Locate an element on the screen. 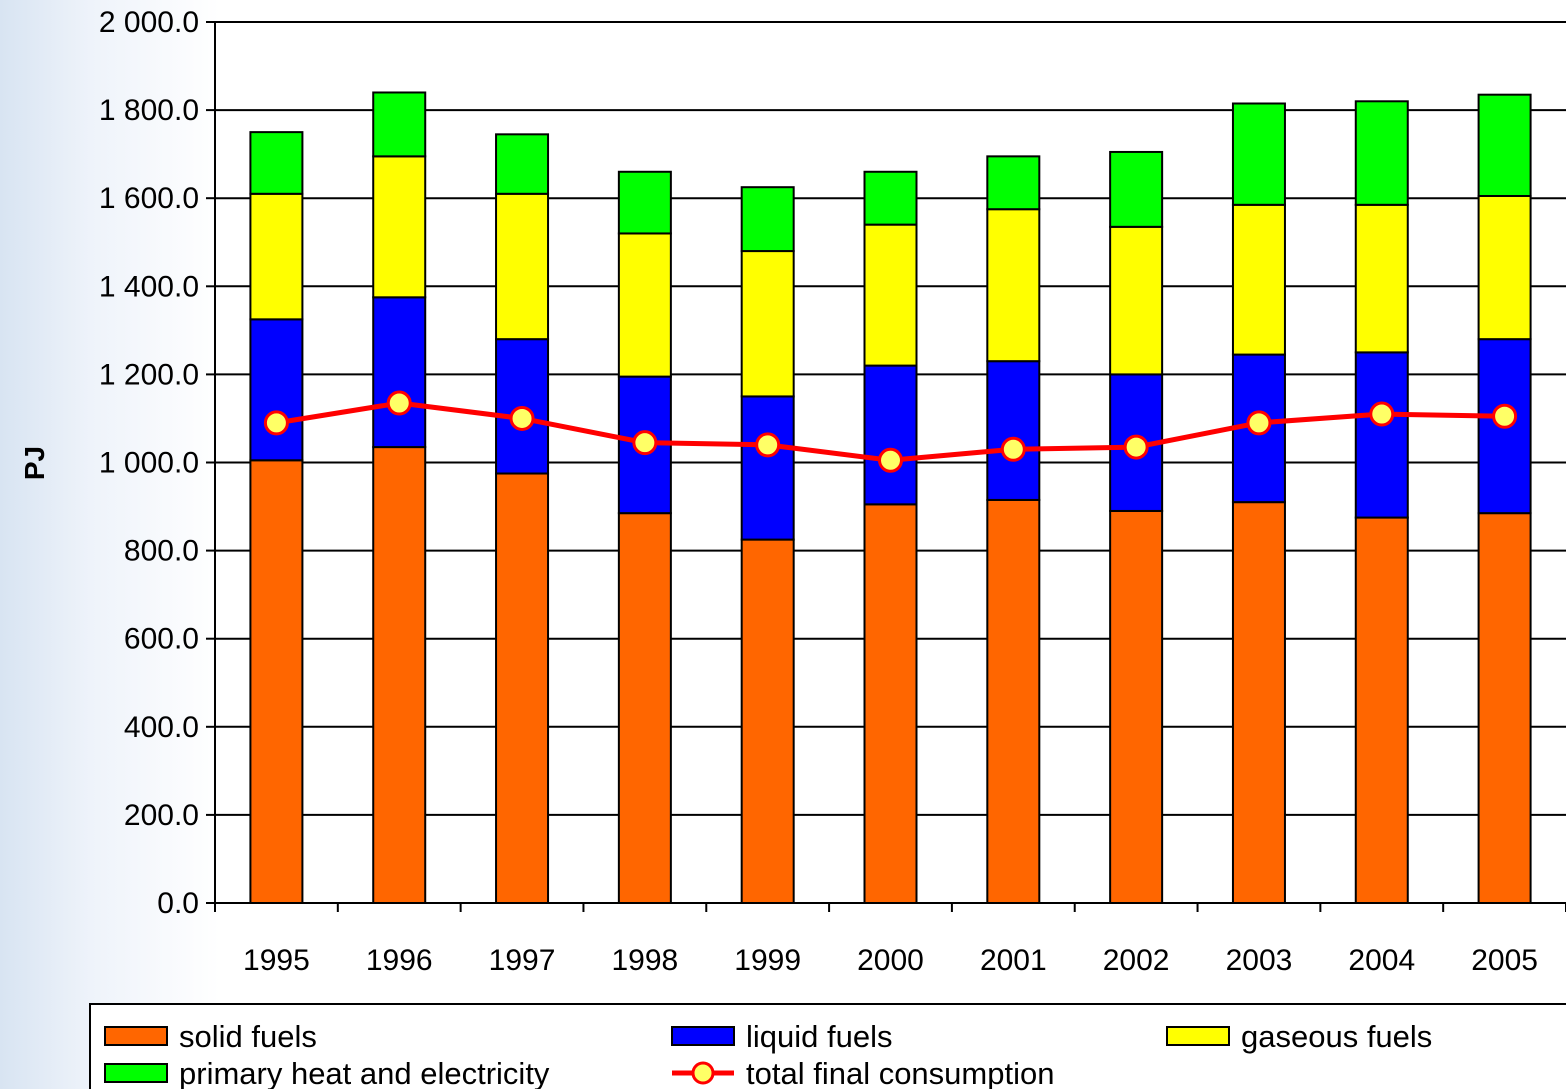 The width and height of the screenshot is (1566, 1089). legend-box is located at coordinates (827, 1046).